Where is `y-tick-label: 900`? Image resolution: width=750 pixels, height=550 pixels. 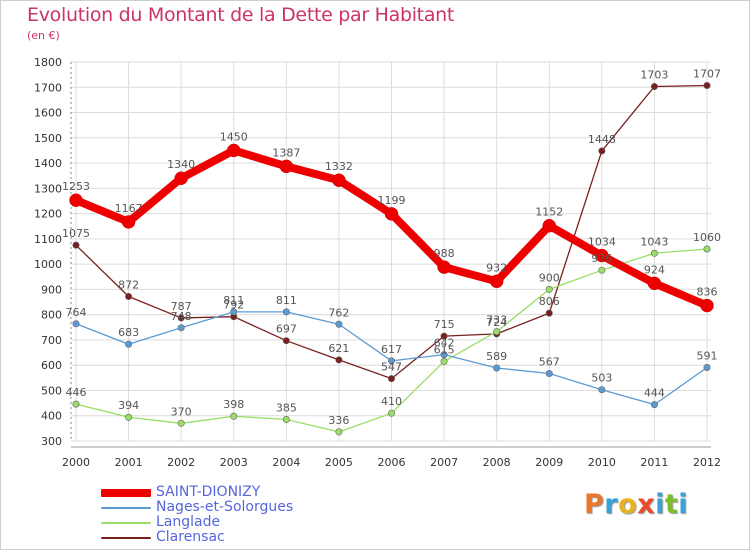 y-tick-label: 900 is located at coordinates (51, 289).